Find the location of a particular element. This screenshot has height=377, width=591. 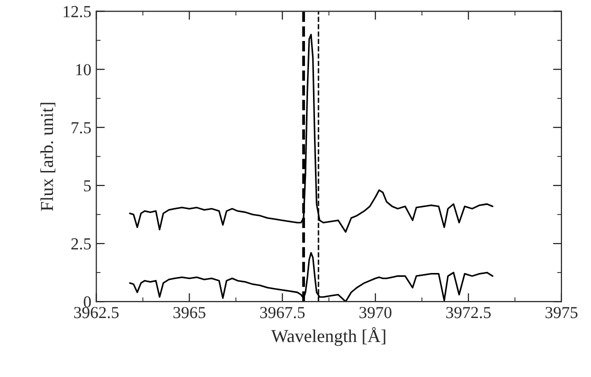

x-tick-label: 3965 is located at coordinates (189, 312).